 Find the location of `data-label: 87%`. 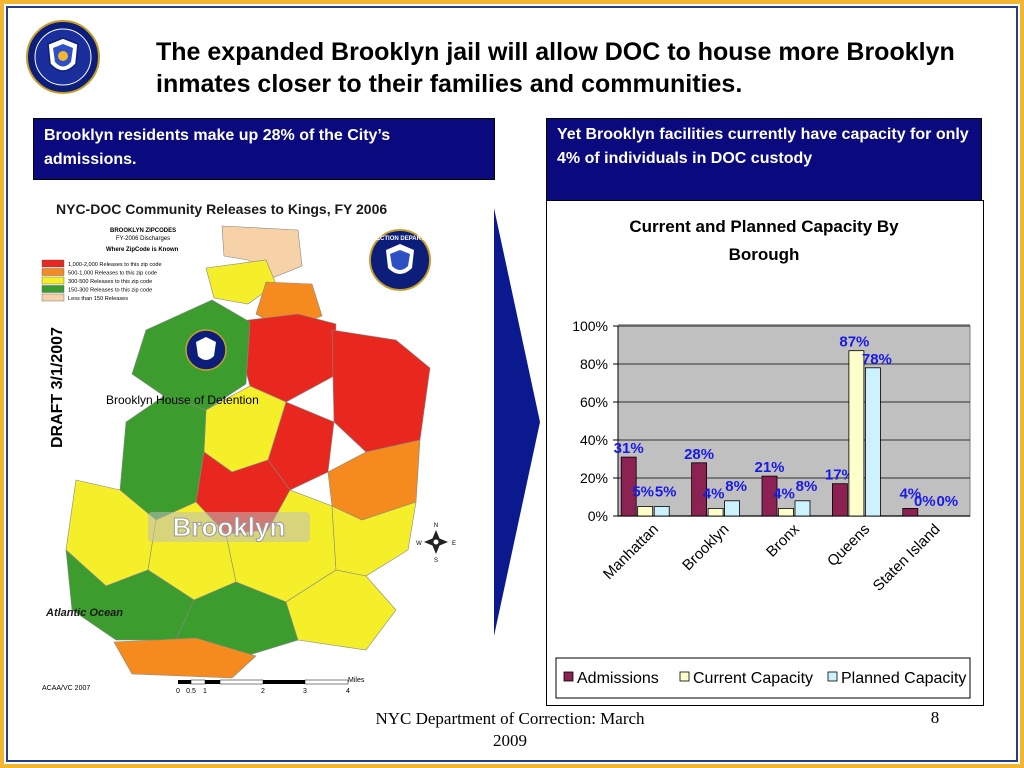

data-label: 87% is located at coordinates (854, 342).